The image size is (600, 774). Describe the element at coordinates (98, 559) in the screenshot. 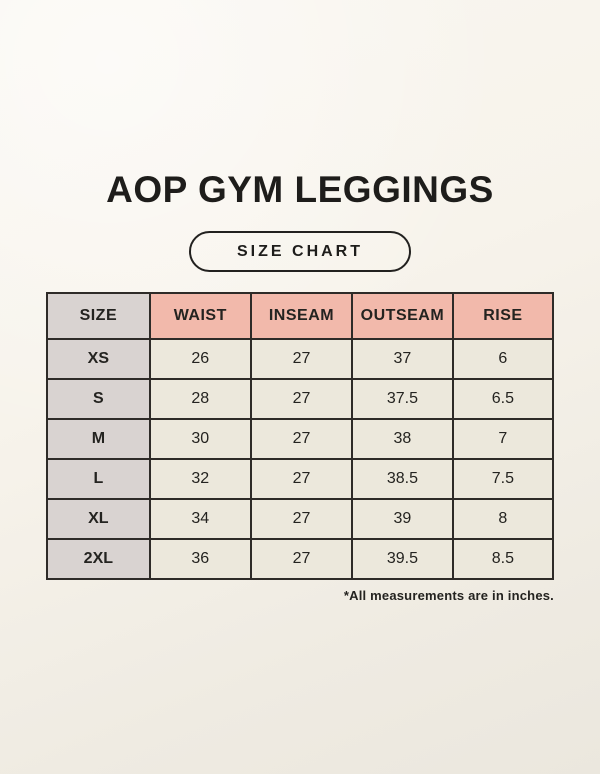

I see `size-label: 2XL` at that location.